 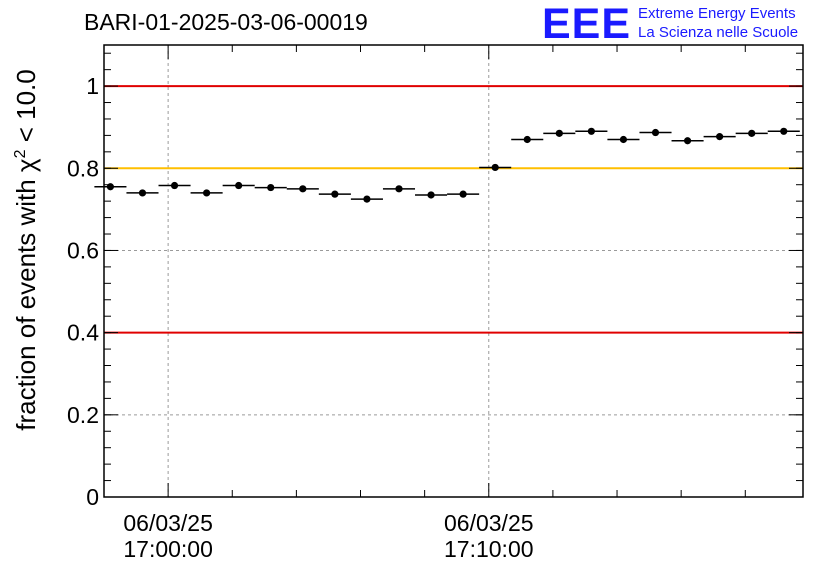 I want to click on y-tick-label: 0.8, so click(x=83, y=168).